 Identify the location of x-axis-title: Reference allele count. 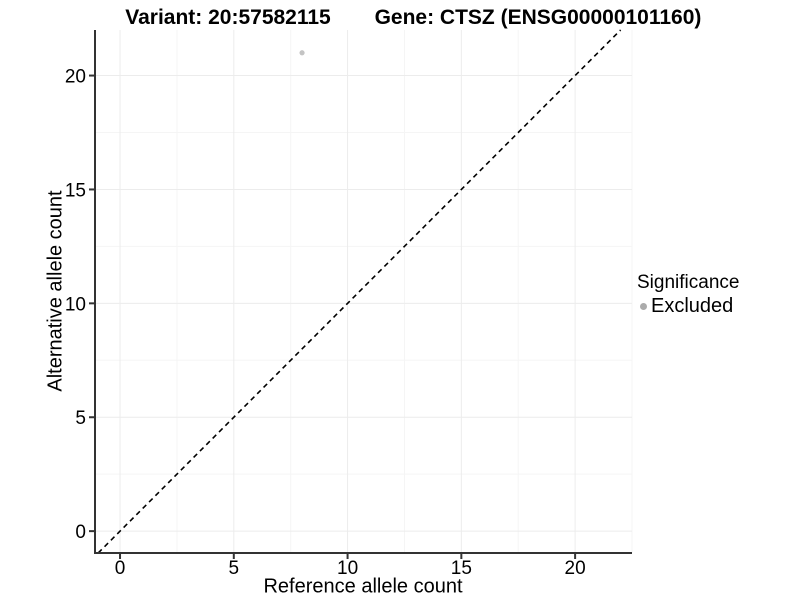
(363, 586).